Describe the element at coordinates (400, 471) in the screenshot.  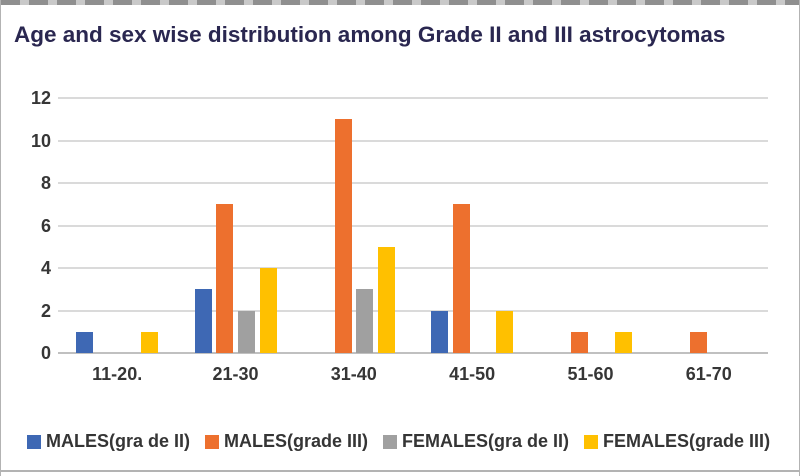
I see `bottom-border` at that location.